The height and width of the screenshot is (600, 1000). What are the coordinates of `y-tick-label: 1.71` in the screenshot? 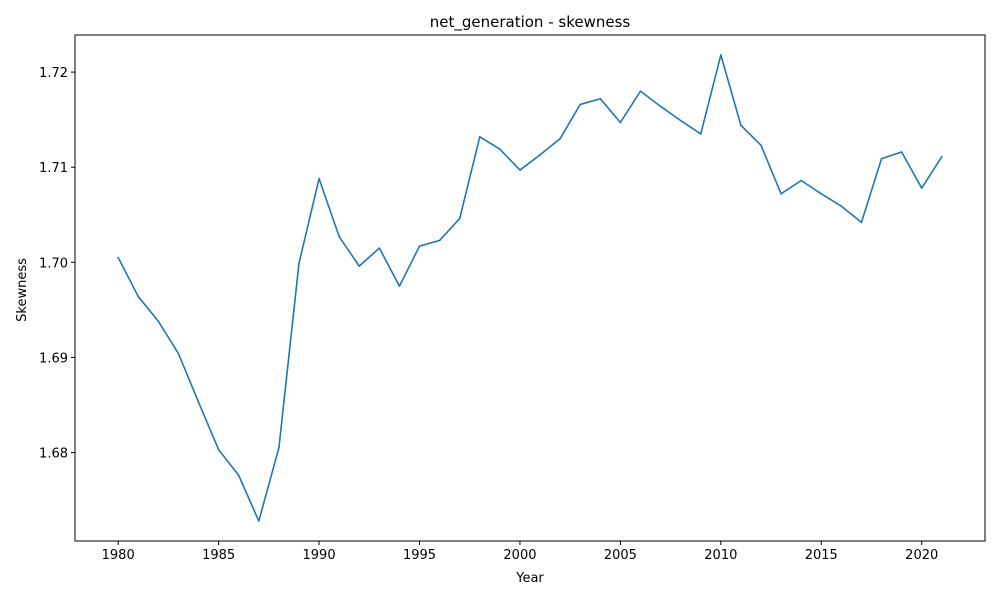 It's located at (53, 168).